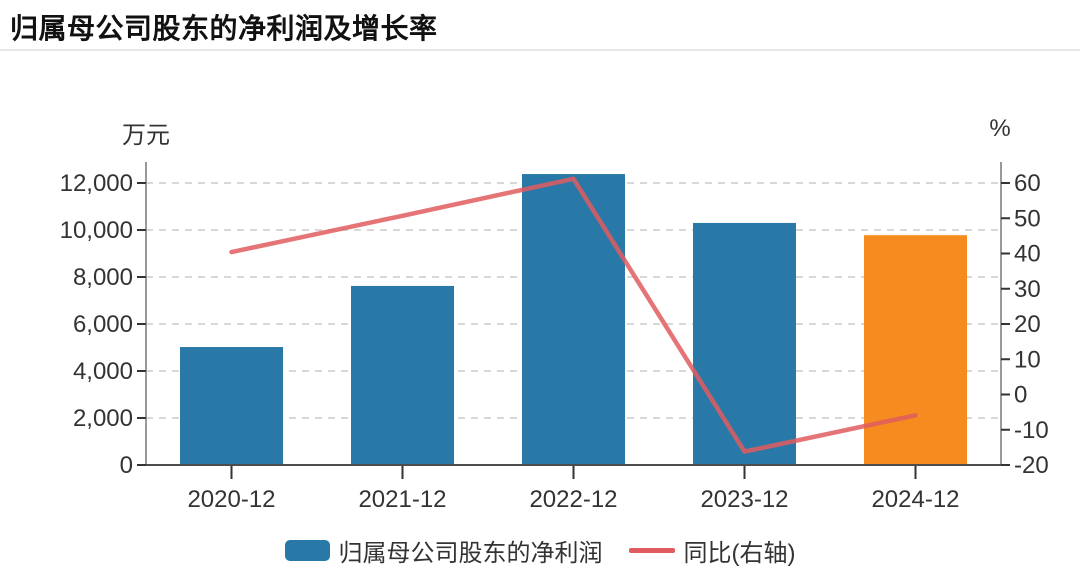 The image size is (1080, 578). I want to click on x-axis-label: 2021-12, so click(402, 499).